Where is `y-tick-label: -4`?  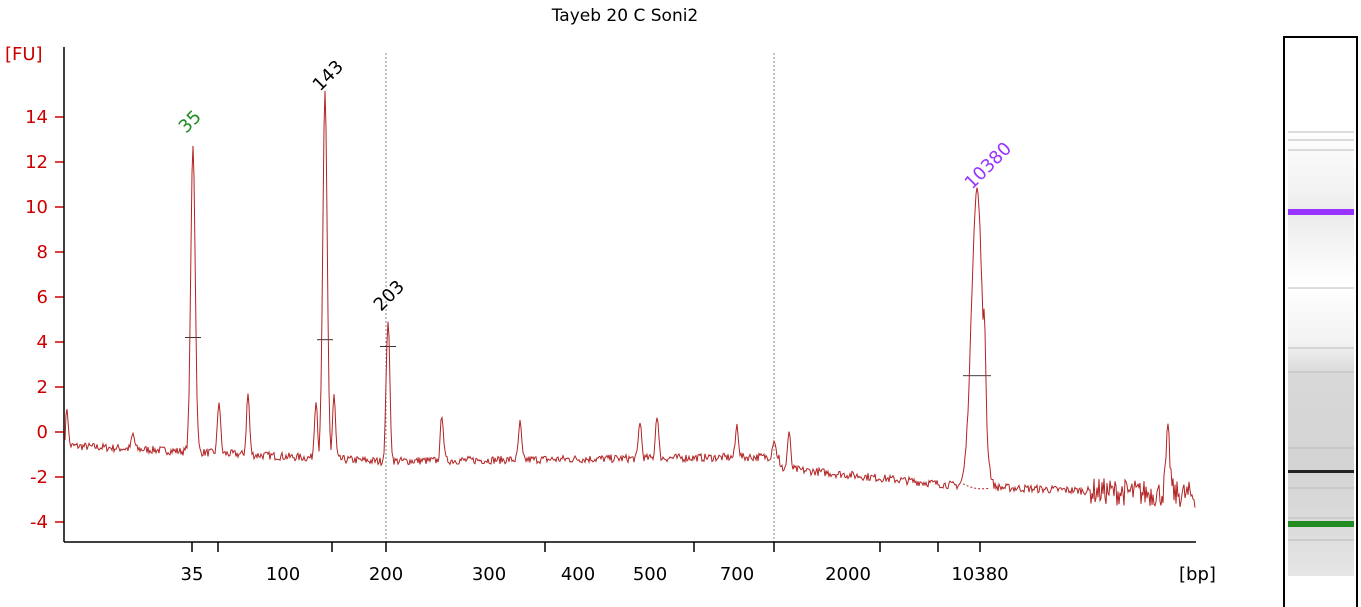
y-tick-label: -4 is located at coordinates (39, 522).